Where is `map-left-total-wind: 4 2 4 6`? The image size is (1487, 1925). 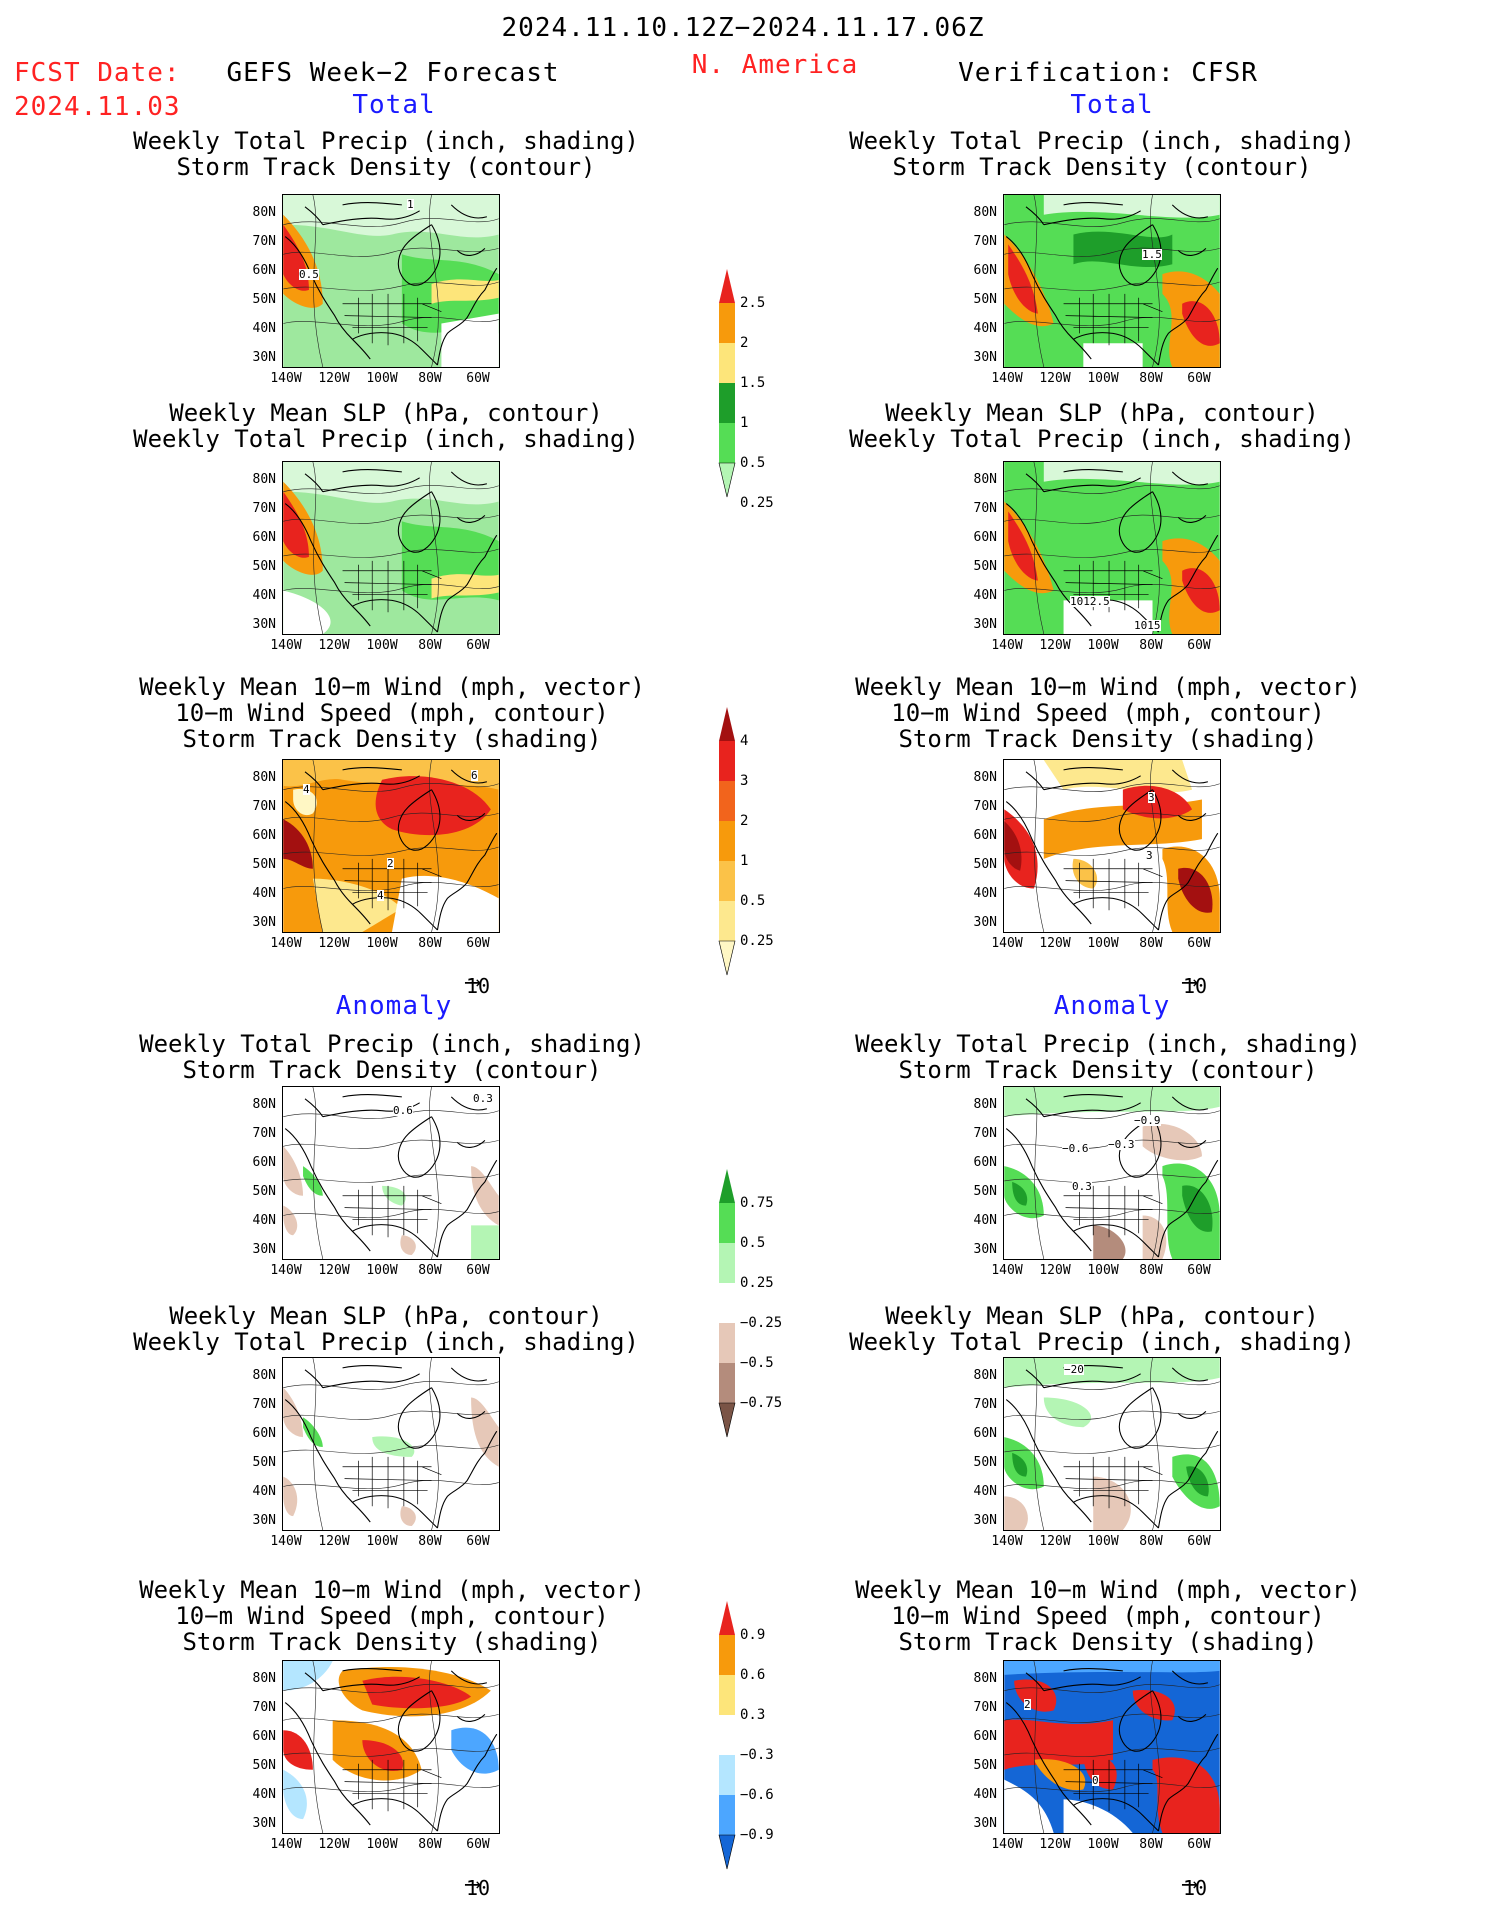 map-left-total-wind: 4 2 4 6 is located at coordinates (391, 846).